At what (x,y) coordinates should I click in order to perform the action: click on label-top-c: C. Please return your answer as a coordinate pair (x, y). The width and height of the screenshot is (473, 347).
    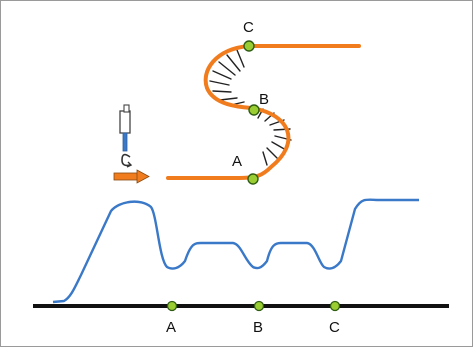
    Looking at the image, I should click on (248, 27).